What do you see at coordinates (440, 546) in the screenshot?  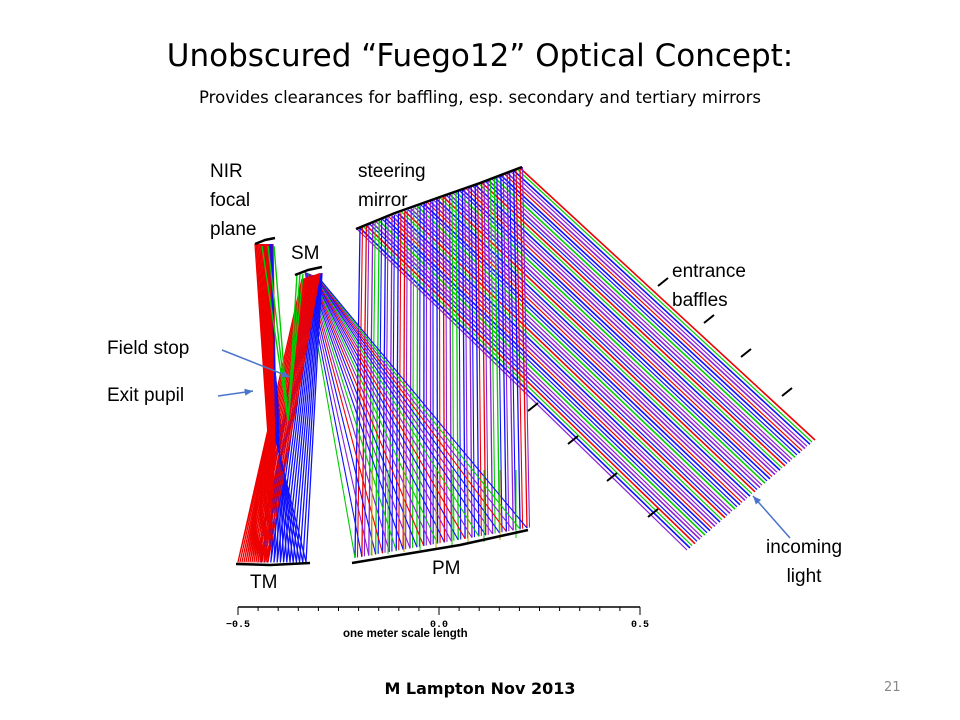 I see `primary-mirror-surface` at bounding box center [440, 546].